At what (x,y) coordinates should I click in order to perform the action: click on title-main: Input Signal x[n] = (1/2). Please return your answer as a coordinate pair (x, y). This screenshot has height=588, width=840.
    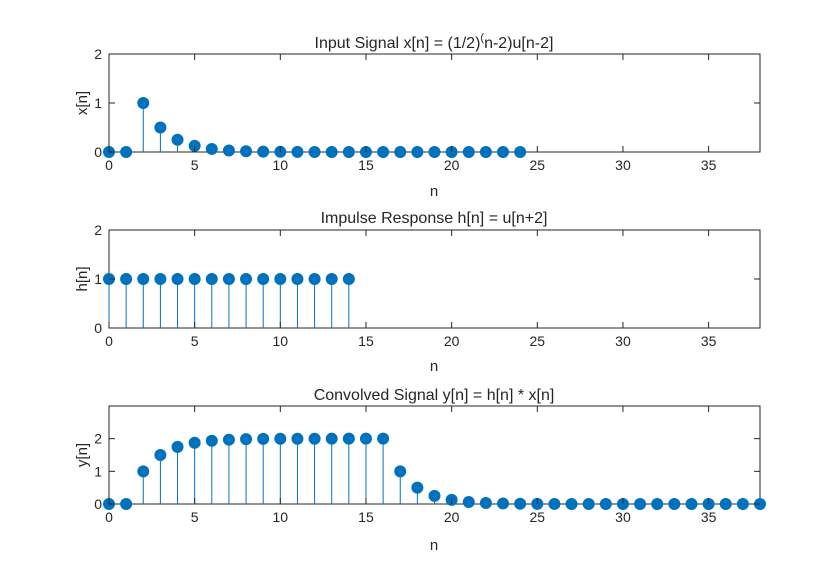
    Looking at the image, I should click on (398, 43).